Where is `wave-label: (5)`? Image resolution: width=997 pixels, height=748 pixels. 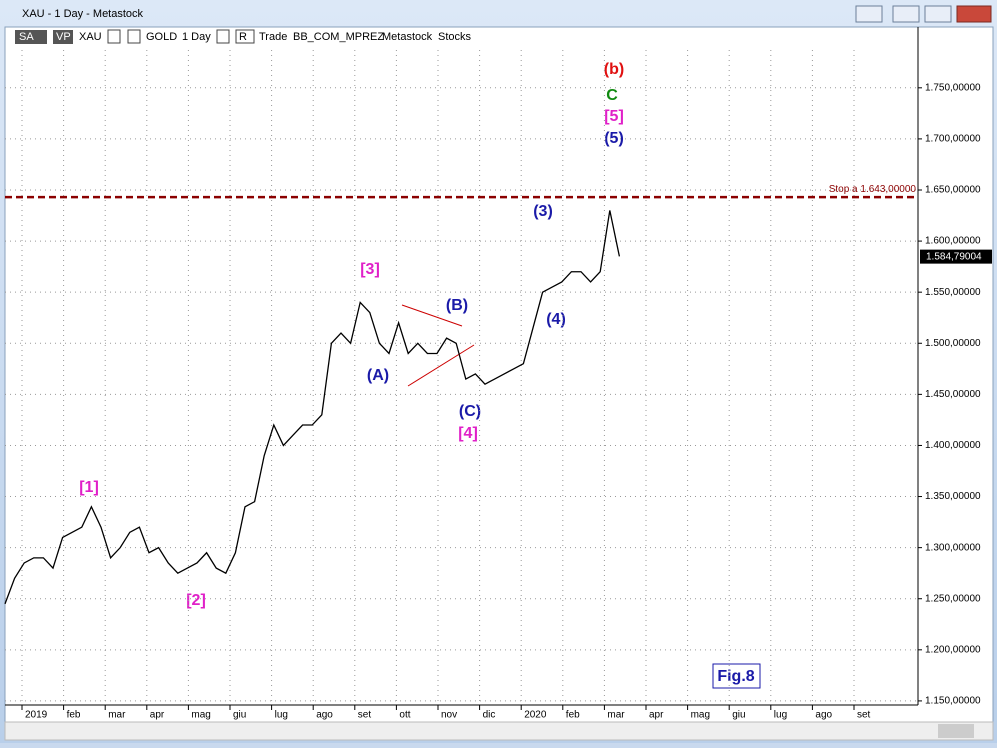 wave-label: (5) is located at coordinates (614, 138).